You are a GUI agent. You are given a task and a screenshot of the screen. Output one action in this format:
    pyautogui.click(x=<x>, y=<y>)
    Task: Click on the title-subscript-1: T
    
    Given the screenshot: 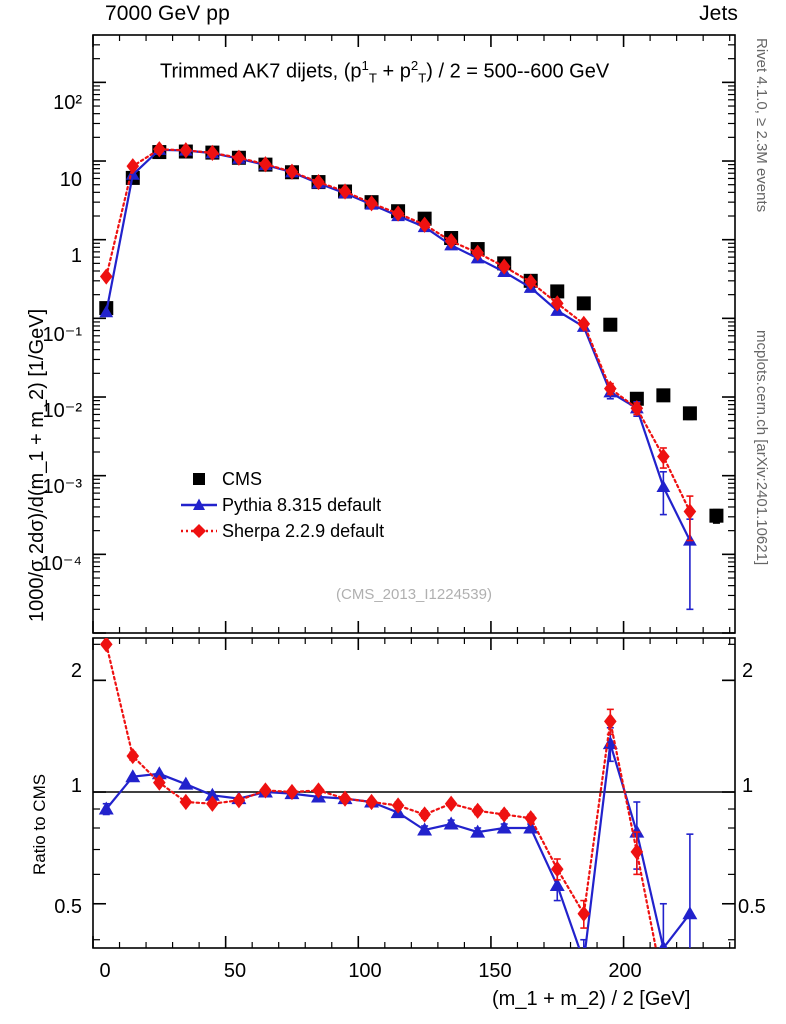 What is the action you would take?
    pyautogui.click(x=372, y=78)
    